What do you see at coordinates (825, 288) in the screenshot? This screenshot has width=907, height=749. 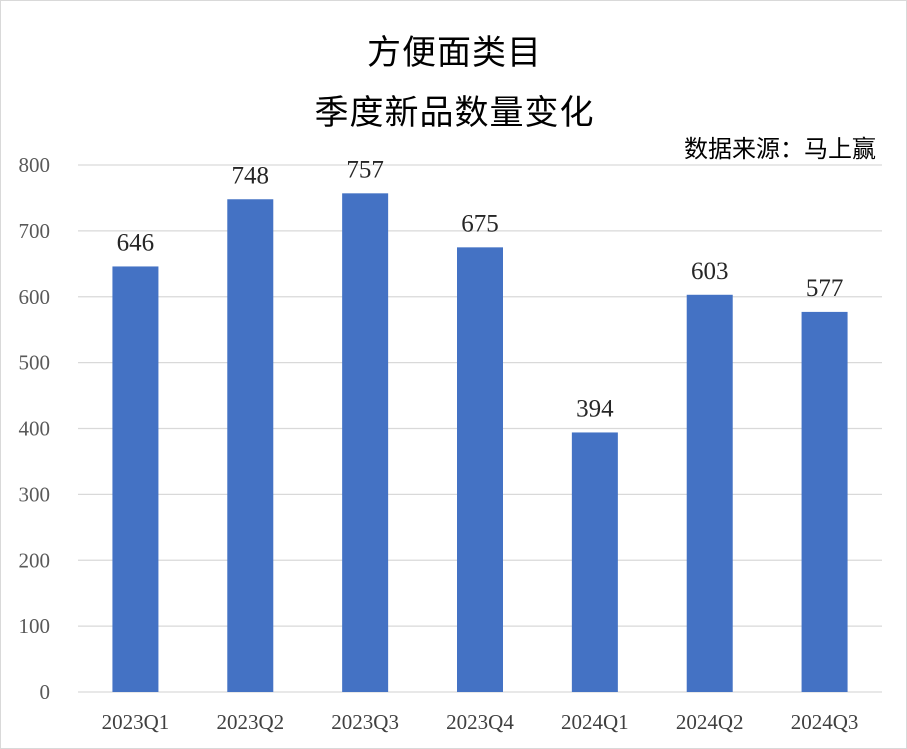 I see `data-label: 577` at bounding box center [825, 288].